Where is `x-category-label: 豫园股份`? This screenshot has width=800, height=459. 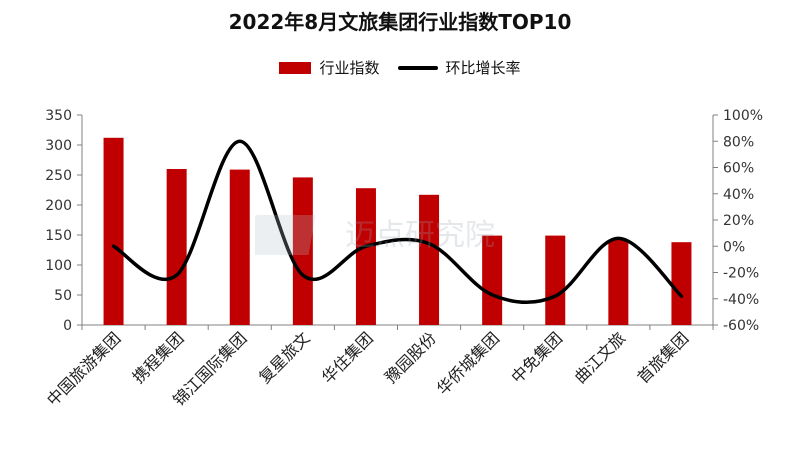
x-category-label: 豫园股份 is located at coordinates (410, 357).